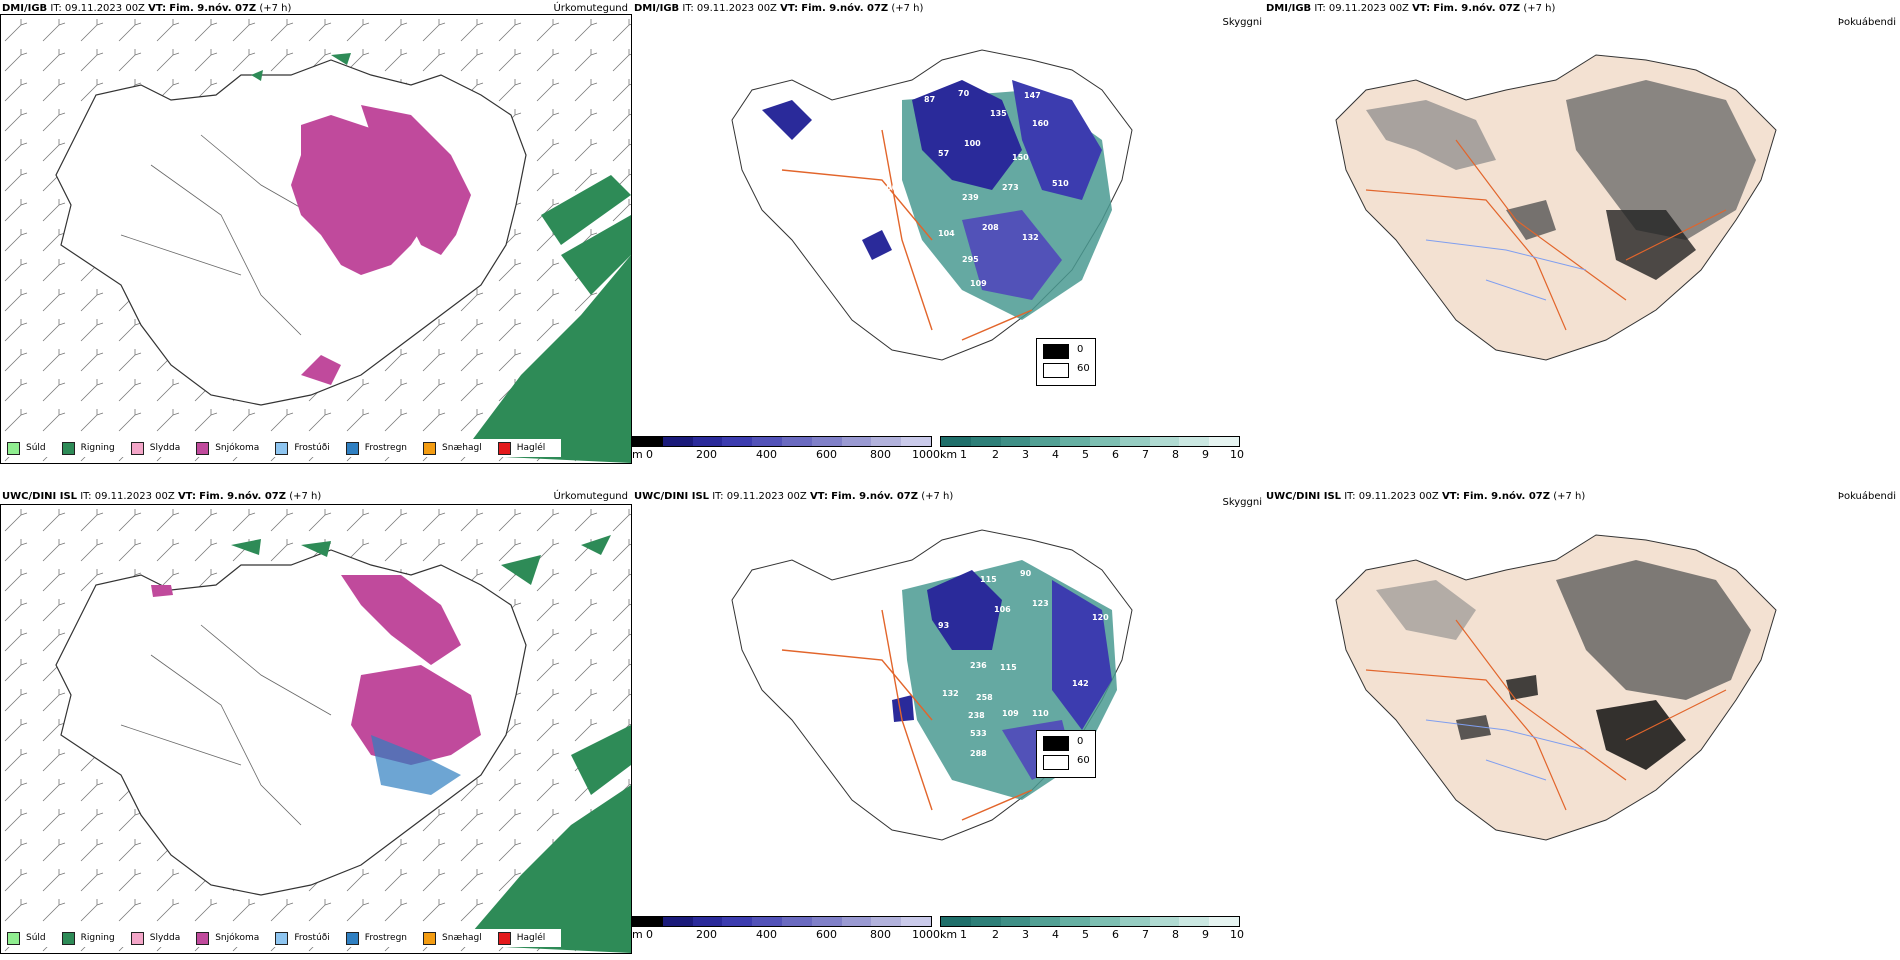 This screenshot has width=1900, height=960. What do you see at coordinates (786, 934) in the screenshot?
I see `cloud-base-ticks: m 0 200 400 600 800 1000` at bounding box center [786, 934].